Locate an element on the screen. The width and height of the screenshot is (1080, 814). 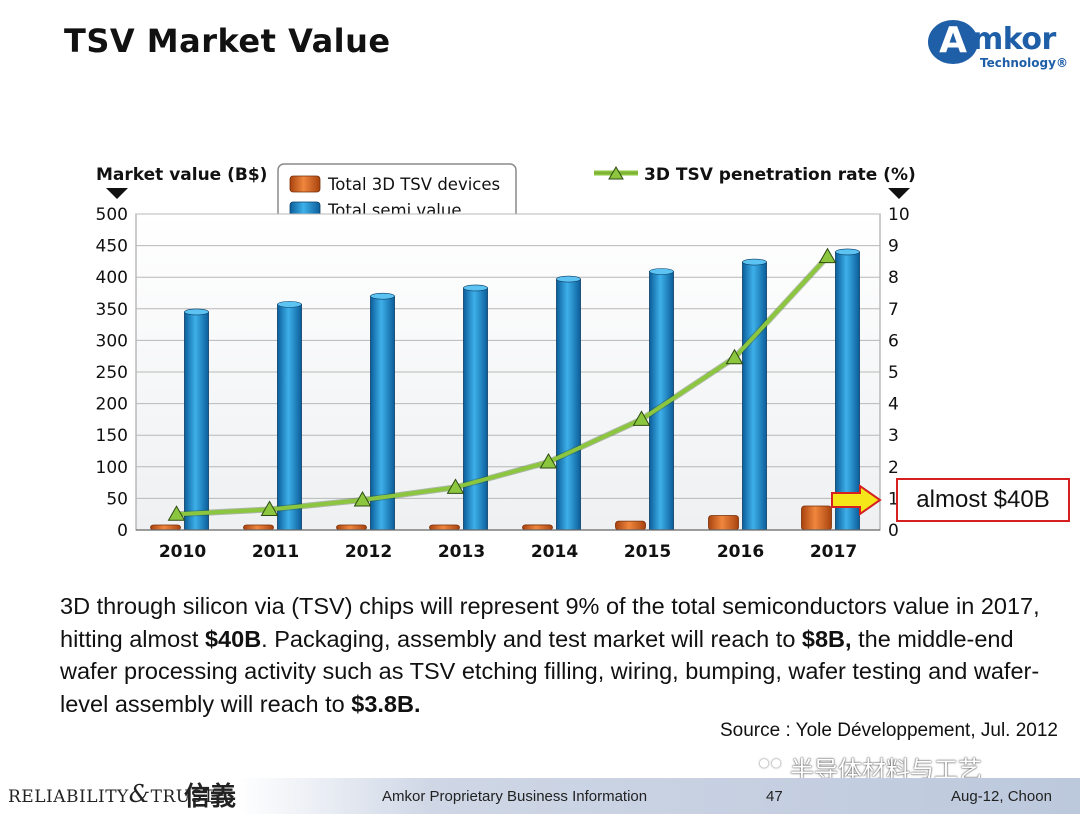
y-right-tick-label: 0 is located at coordinates (893, 531).